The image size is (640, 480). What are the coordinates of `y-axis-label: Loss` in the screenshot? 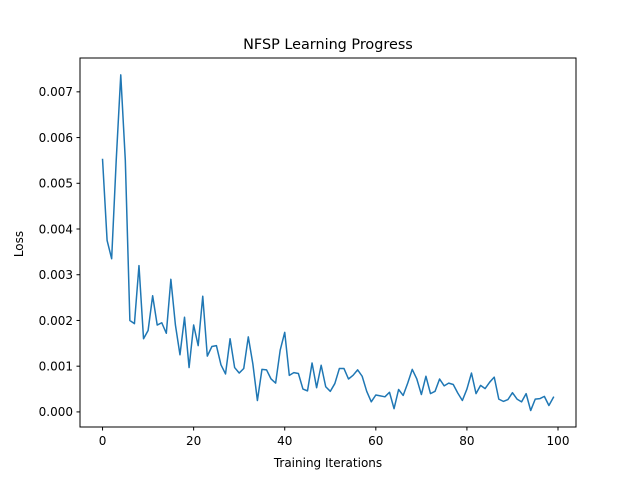 It's located at (19, 244).